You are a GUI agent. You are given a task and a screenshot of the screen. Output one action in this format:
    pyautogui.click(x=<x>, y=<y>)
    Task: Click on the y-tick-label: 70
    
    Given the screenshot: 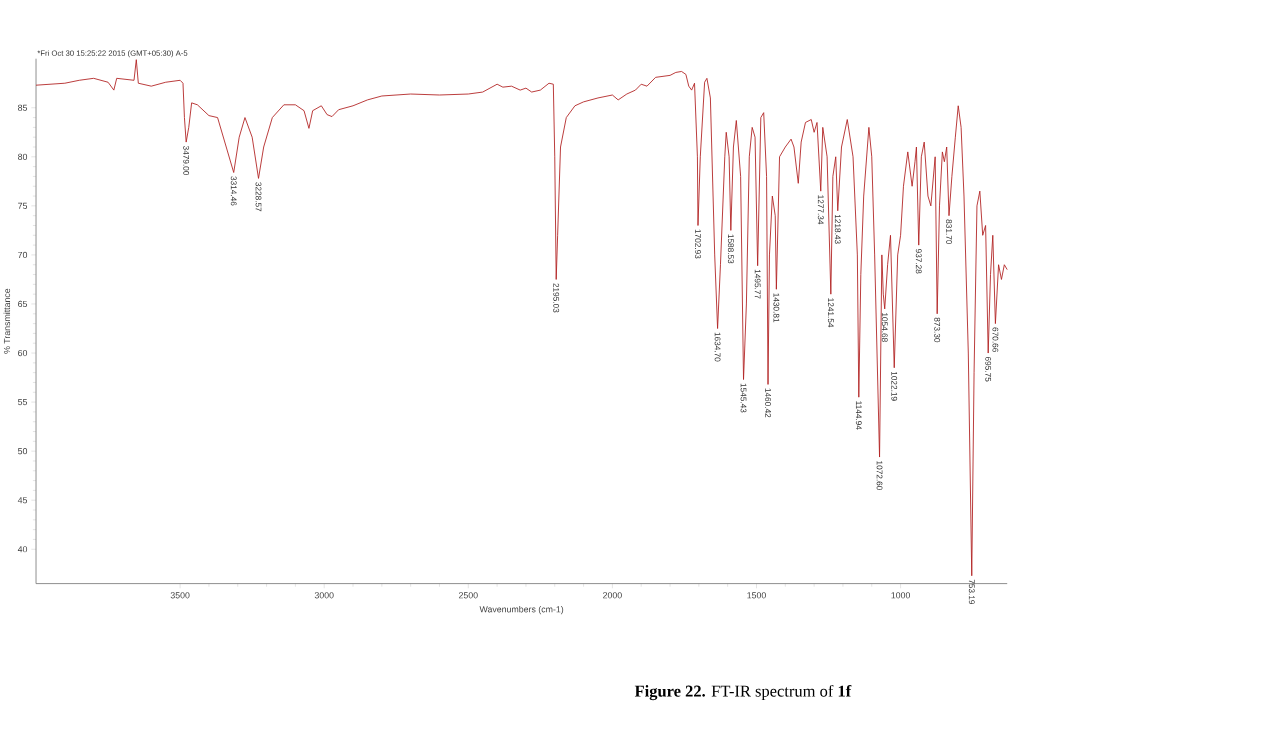 What is the action you would take?
    pyautogui.click(x=23, y=255)
    